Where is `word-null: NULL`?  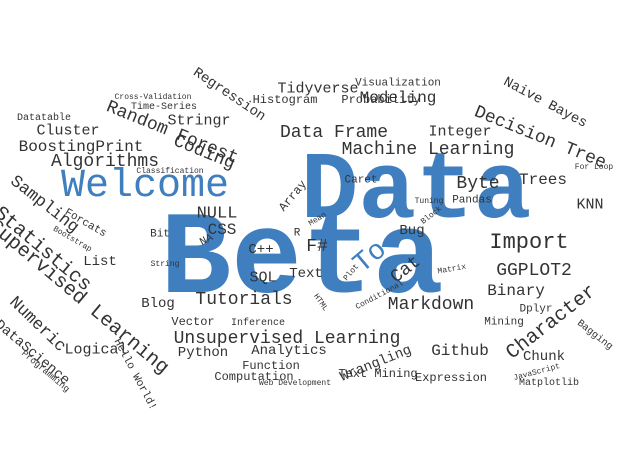
word-null: NULL is located at coordinates (217, 214).